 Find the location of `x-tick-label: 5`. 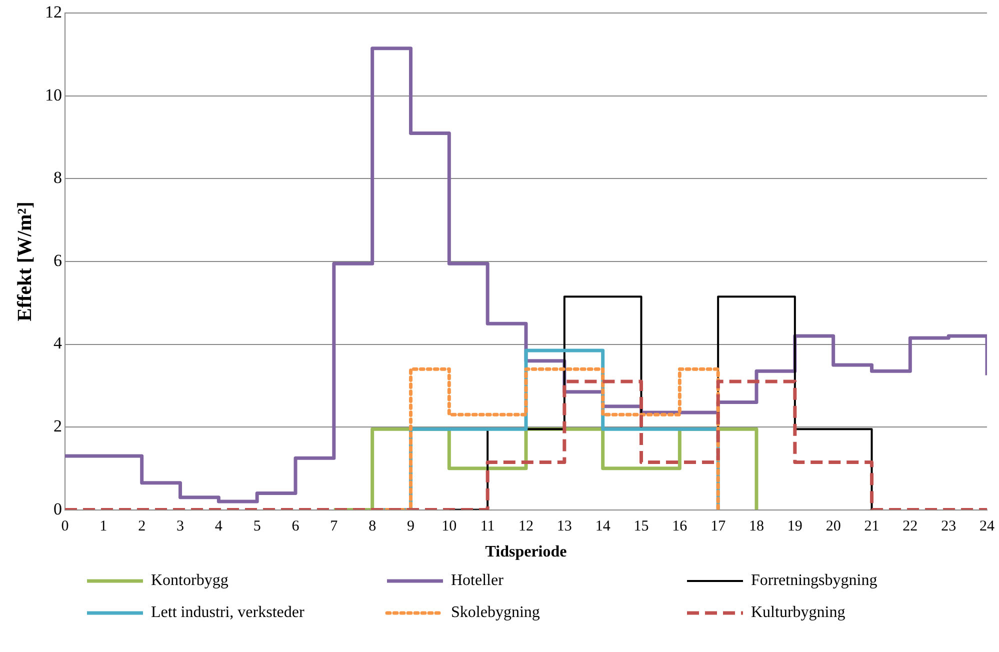

x-tick-label: 5 is located at coordinates (257, 526).